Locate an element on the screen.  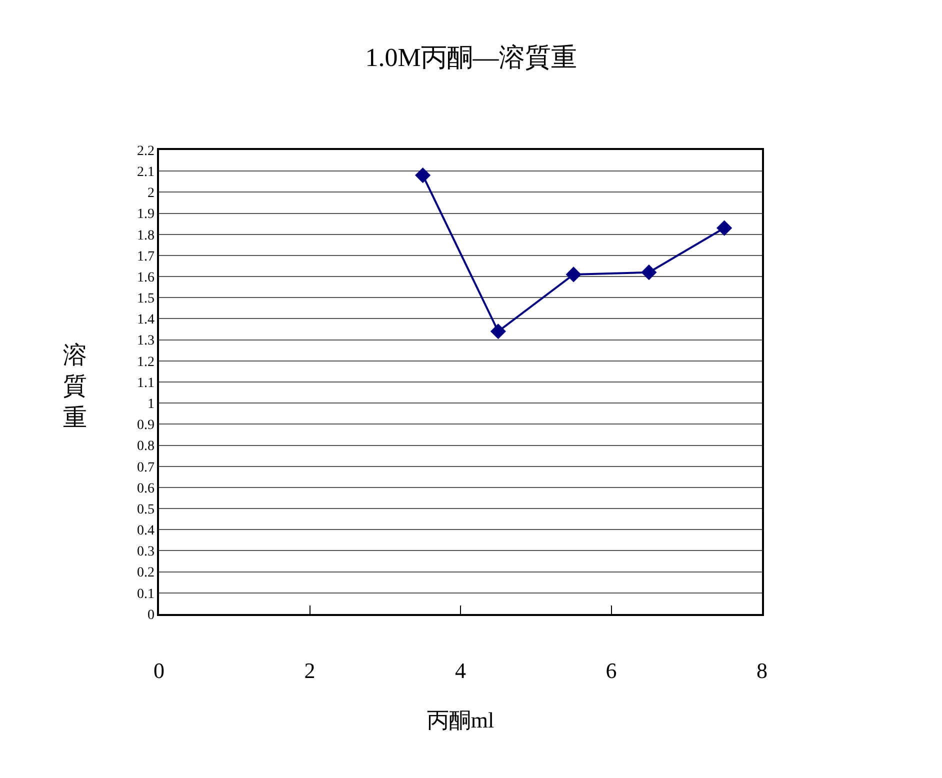
y-tick-label: 0.3 is located at coordinates (145, 552).